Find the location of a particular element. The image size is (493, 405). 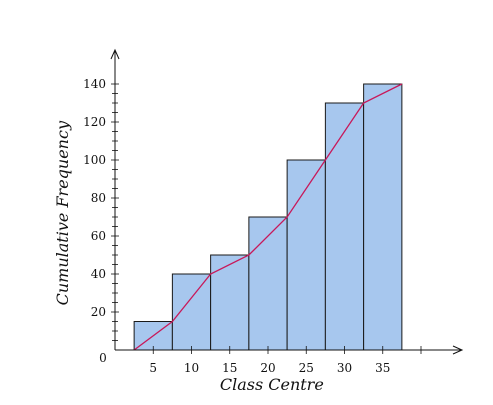

y-axis-title: Cumulative Frequency is located at coordinates (62, 212).